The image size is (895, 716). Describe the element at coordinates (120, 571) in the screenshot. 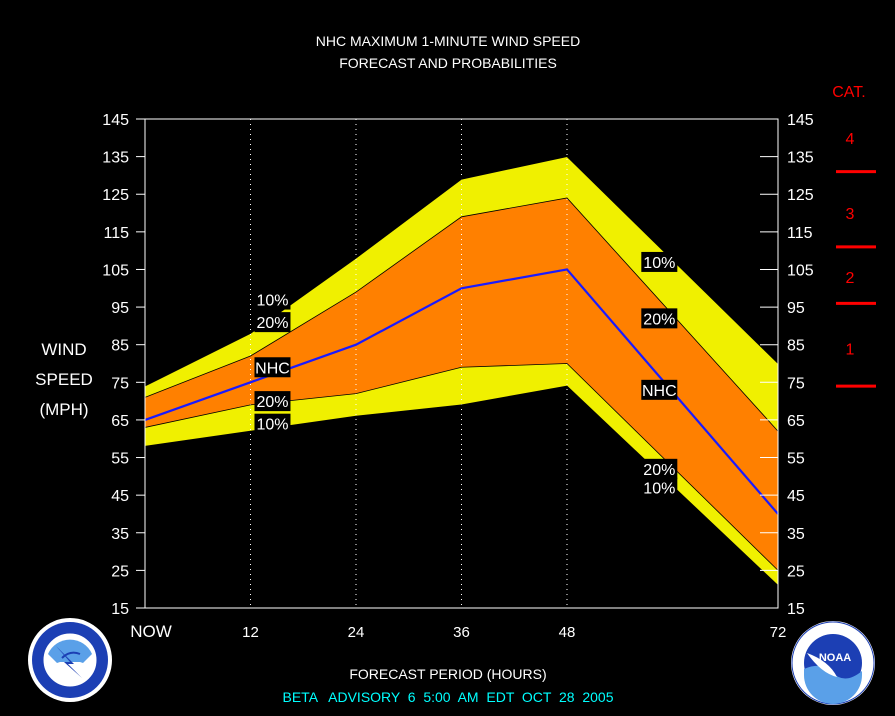

I see `y-tick-label-left: 25` at that location.